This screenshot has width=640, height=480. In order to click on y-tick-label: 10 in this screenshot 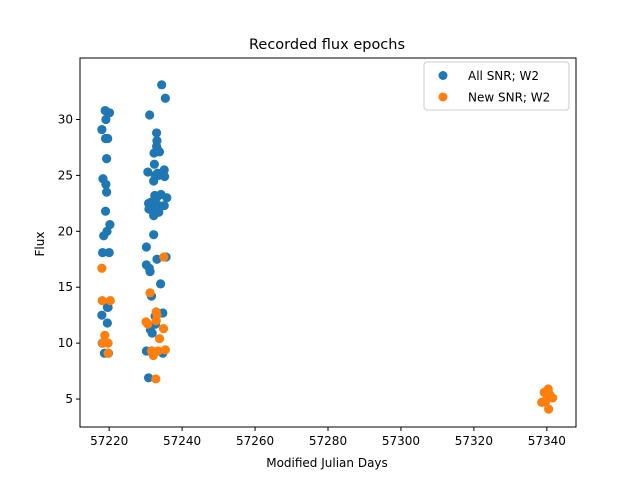, I will do `click(65, 343)`.